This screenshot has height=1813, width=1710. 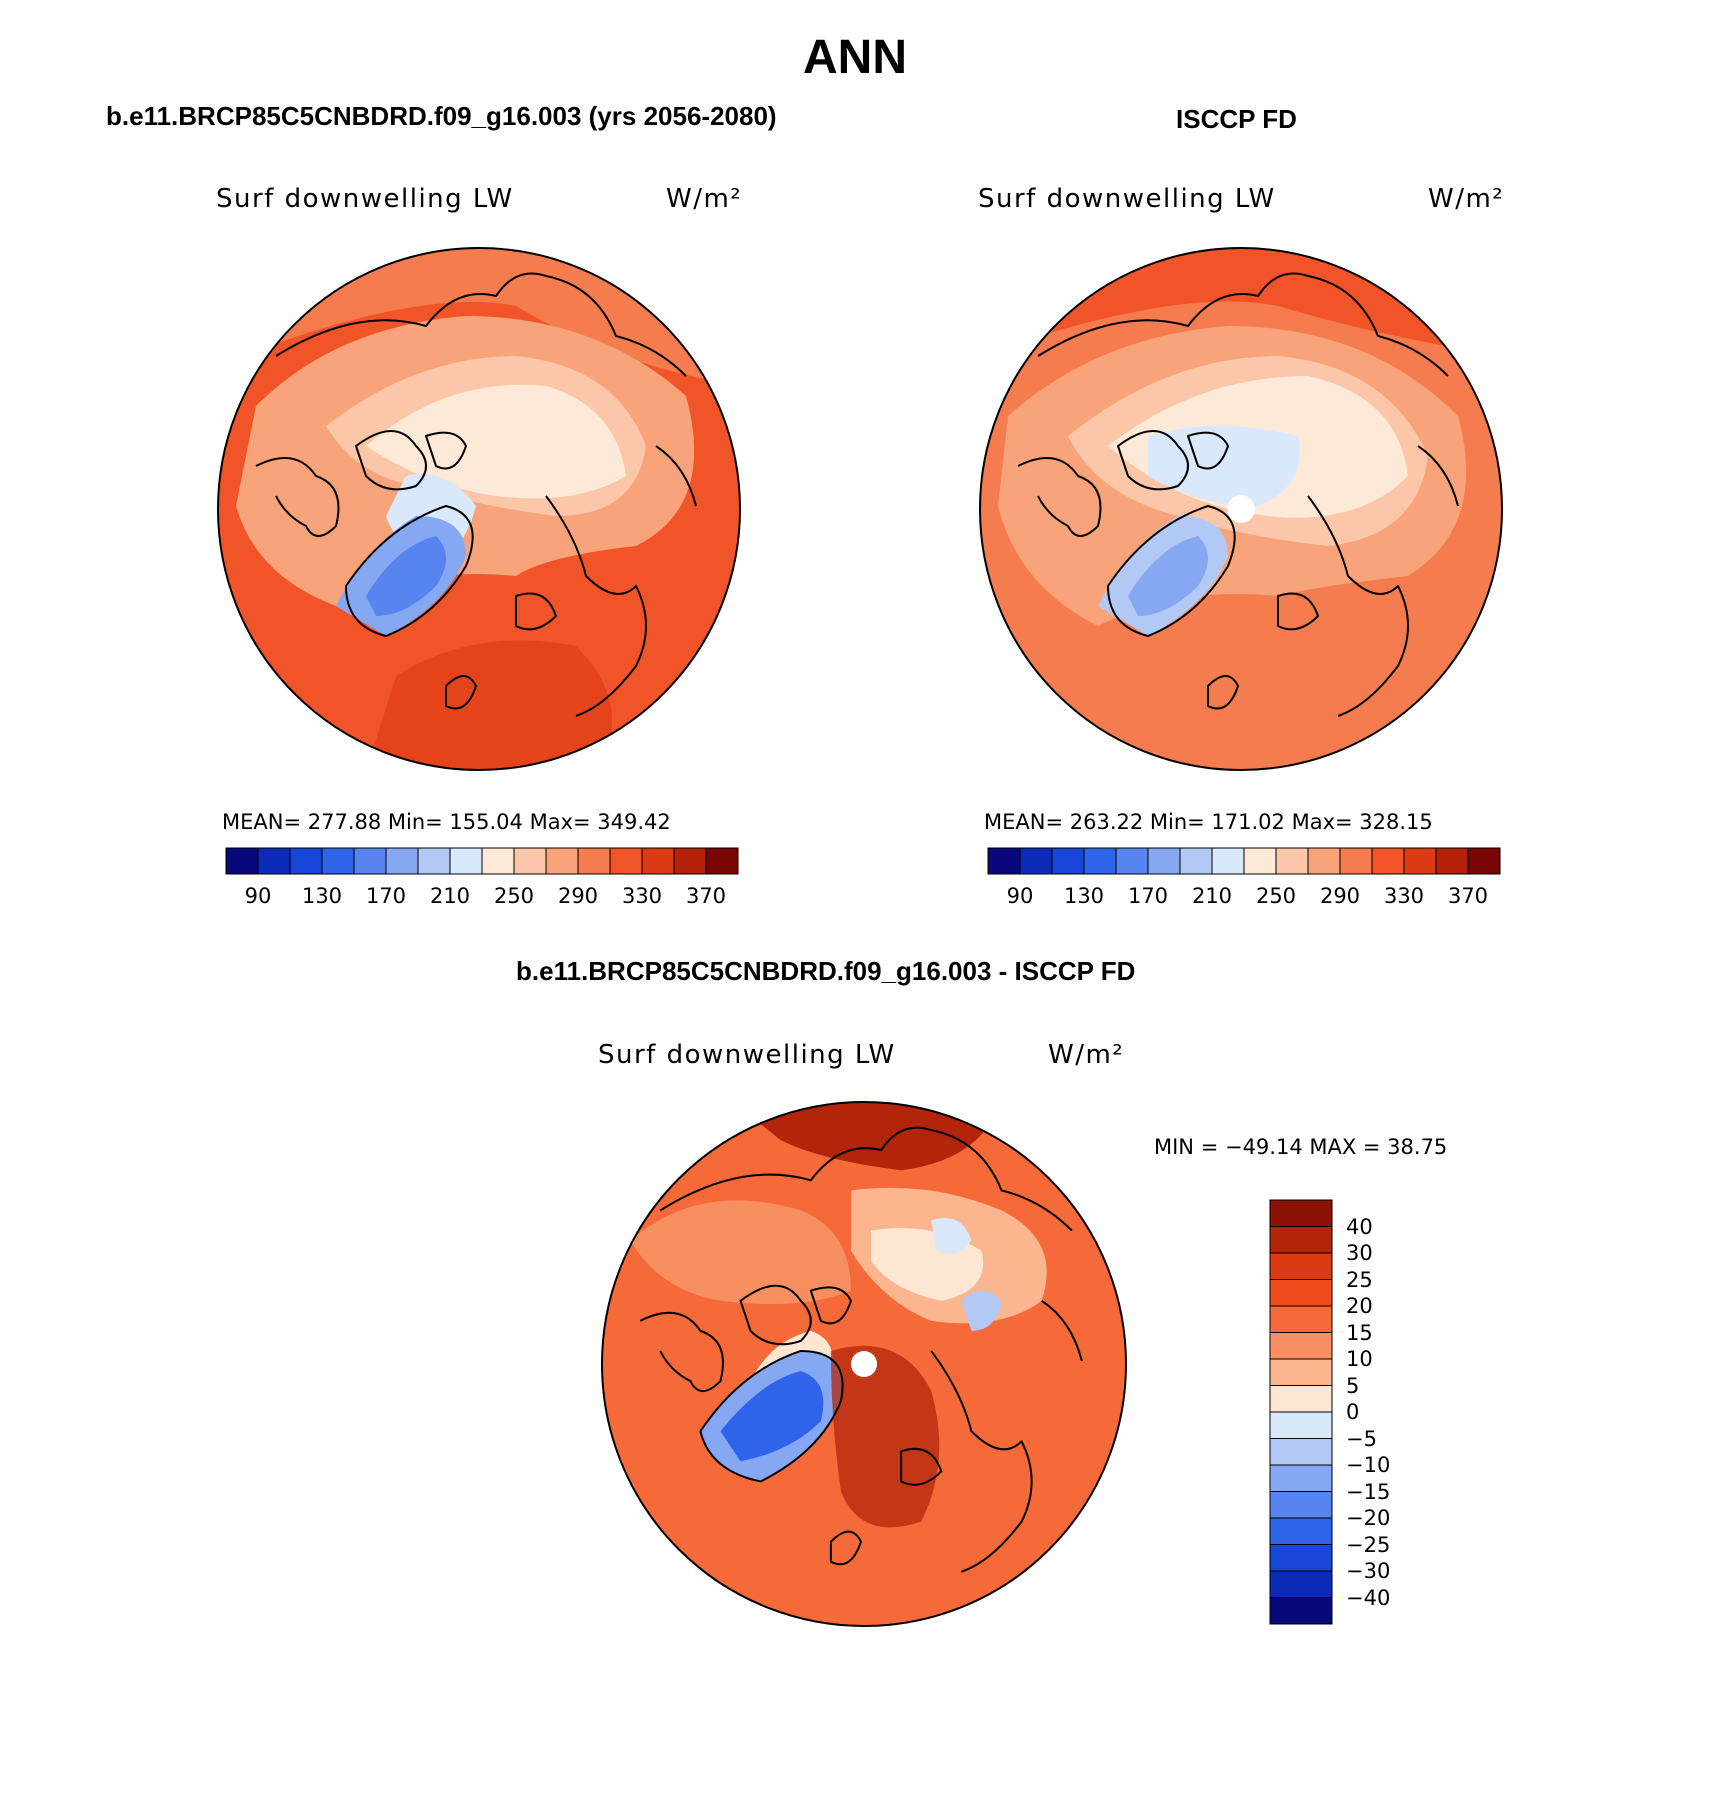 I want to click on obs-central-arctic, so click(x=1224, y=466).